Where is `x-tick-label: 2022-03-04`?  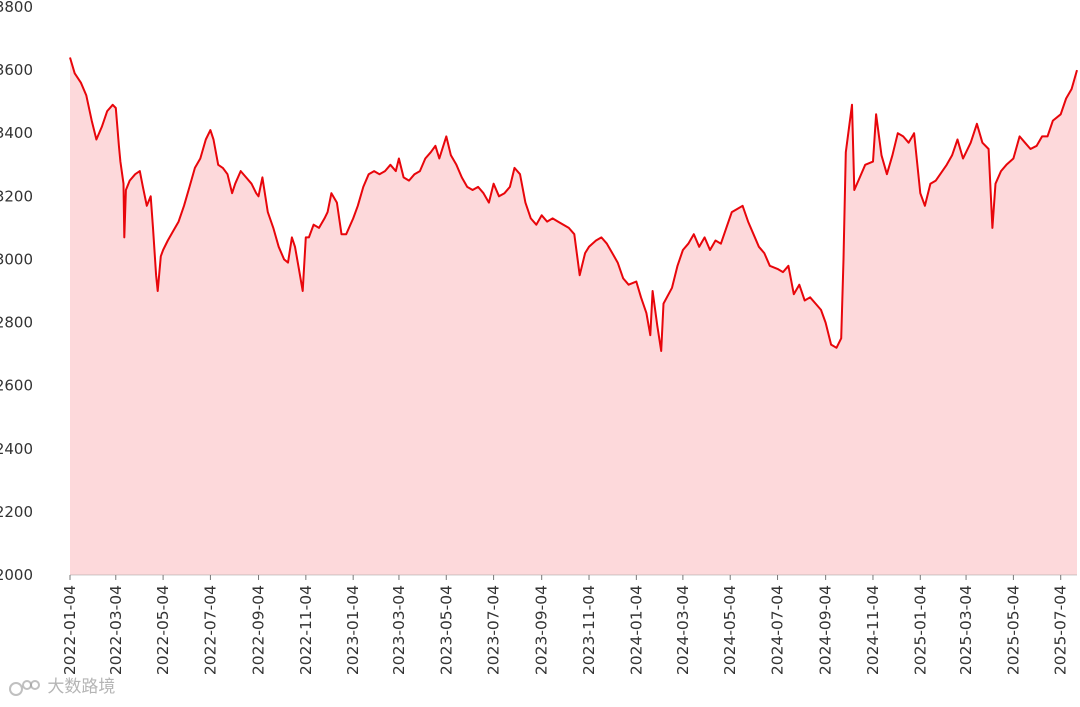 x-tick-label: 2022-03-04 is located at coordinates (116, 630).